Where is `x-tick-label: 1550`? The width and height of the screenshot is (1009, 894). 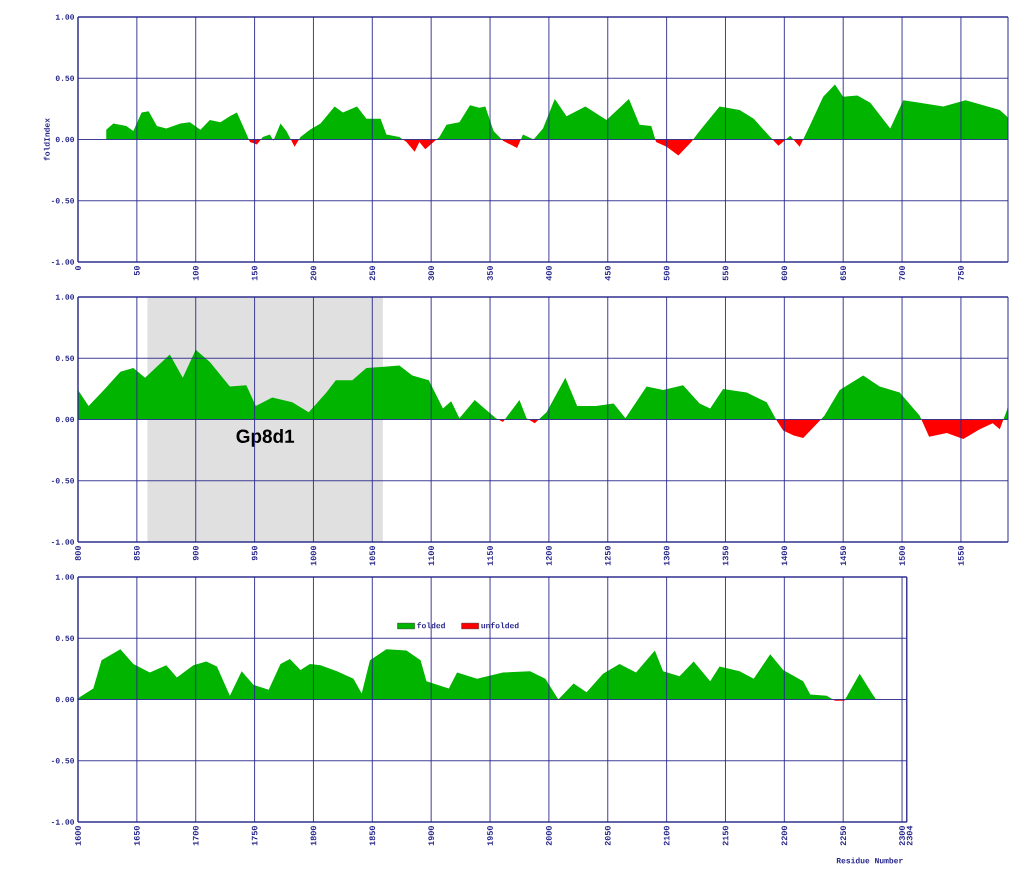
x-tick-label: 1550 is located at coordinates (961, 556).